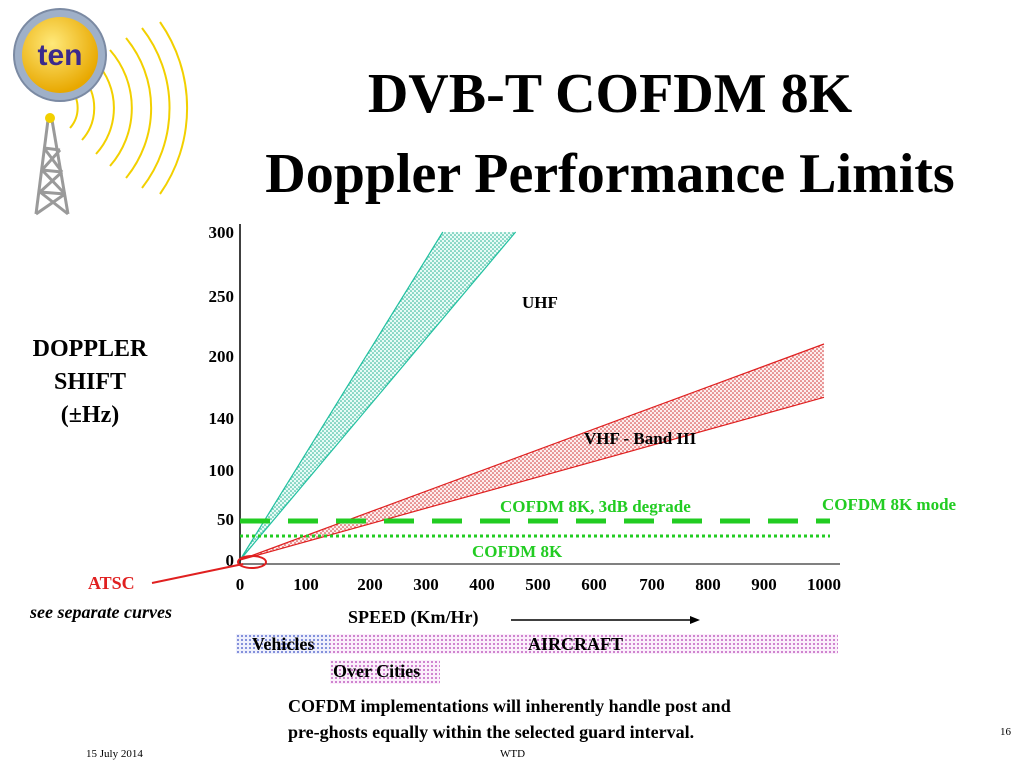  What do you see at coordinates (377, 671) in the screenshot?
I see `over-cities-label: Over Cities` at bounding box center [377, 671].